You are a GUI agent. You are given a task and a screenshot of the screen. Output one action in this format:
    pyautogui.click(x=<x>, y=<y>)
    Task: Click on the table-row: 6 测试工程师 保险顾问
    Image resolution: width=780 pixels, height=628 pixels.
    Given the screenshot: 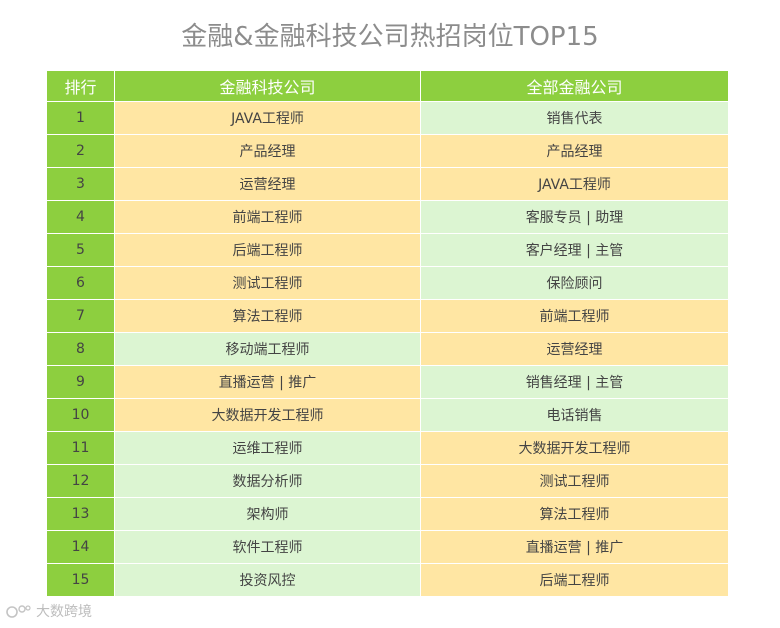 What is the action you would take?
    pyautogui.click(x=387, y=283)
    